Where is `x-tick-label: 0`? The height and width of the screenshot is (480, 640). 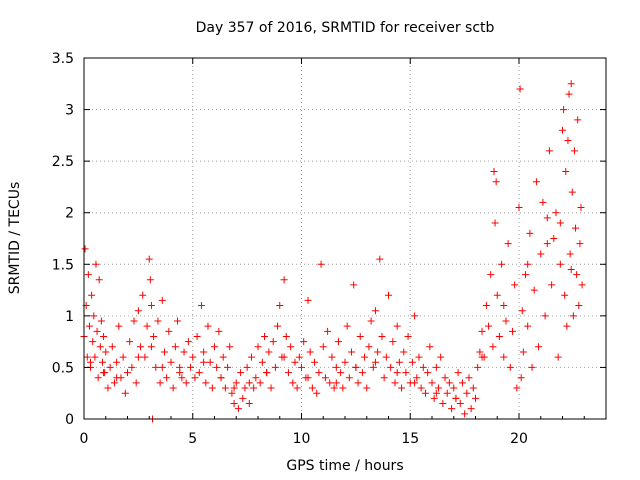 x-tick-label: 0 is located at coordinates (84, 439).